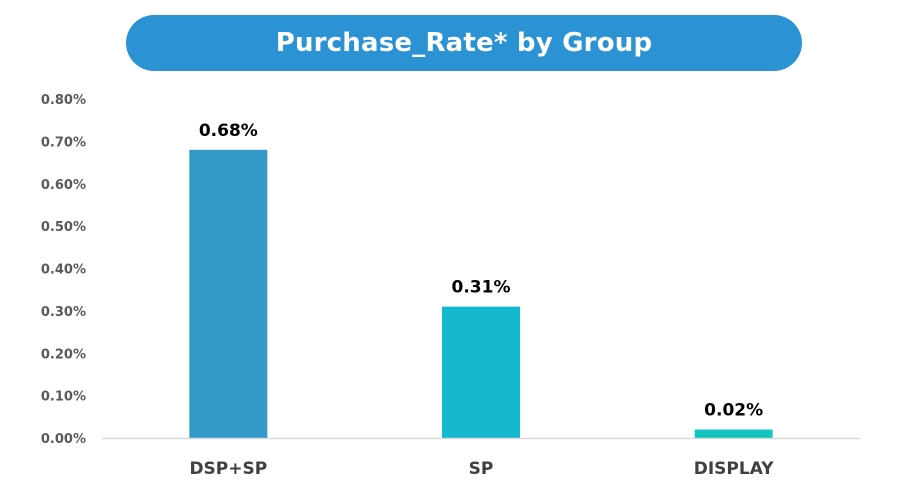 The height and width of the screenshot is (496, 900). What do you see at coordinates (63, 397) in the screenshot?
I see `y-tick-label: 0.10%` at bounding box center [63, 397].